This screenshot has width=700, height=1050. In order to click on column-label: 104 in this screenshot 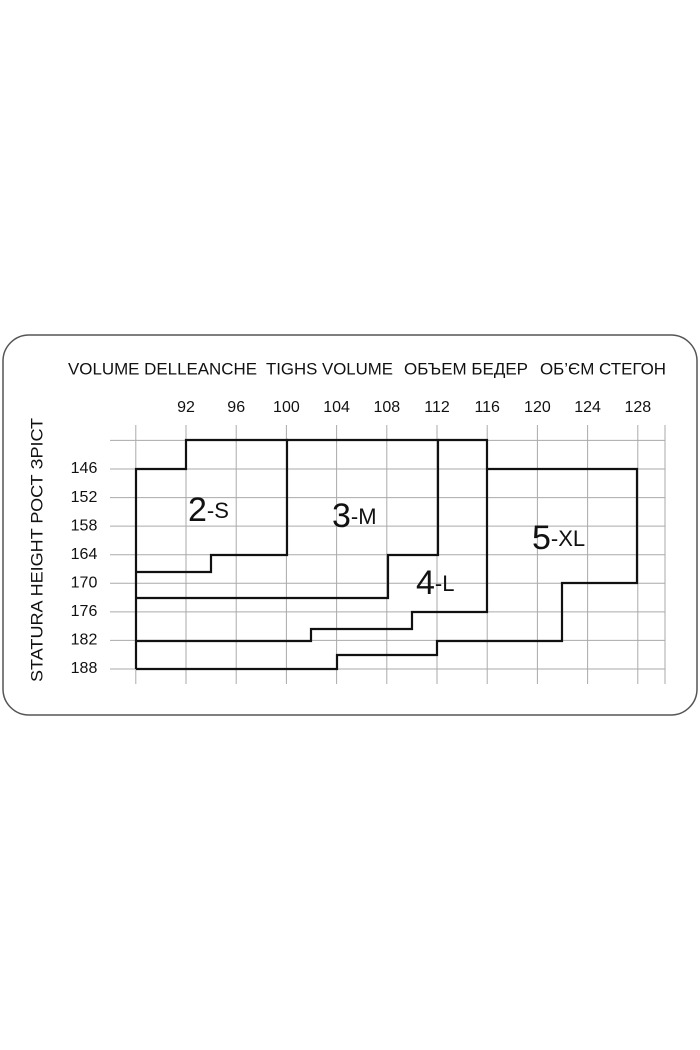, I will do `click(336, 407)`.